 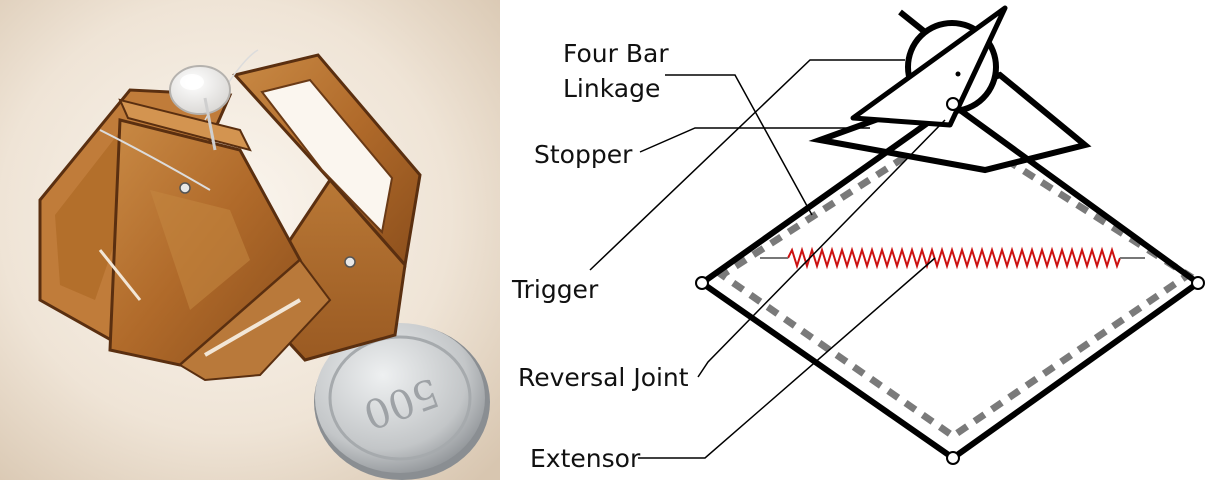 What do you see at coordinates (585, 458) in the screenshot?
I see `label-extensor: Extensor` at bounding box center [585, 458].